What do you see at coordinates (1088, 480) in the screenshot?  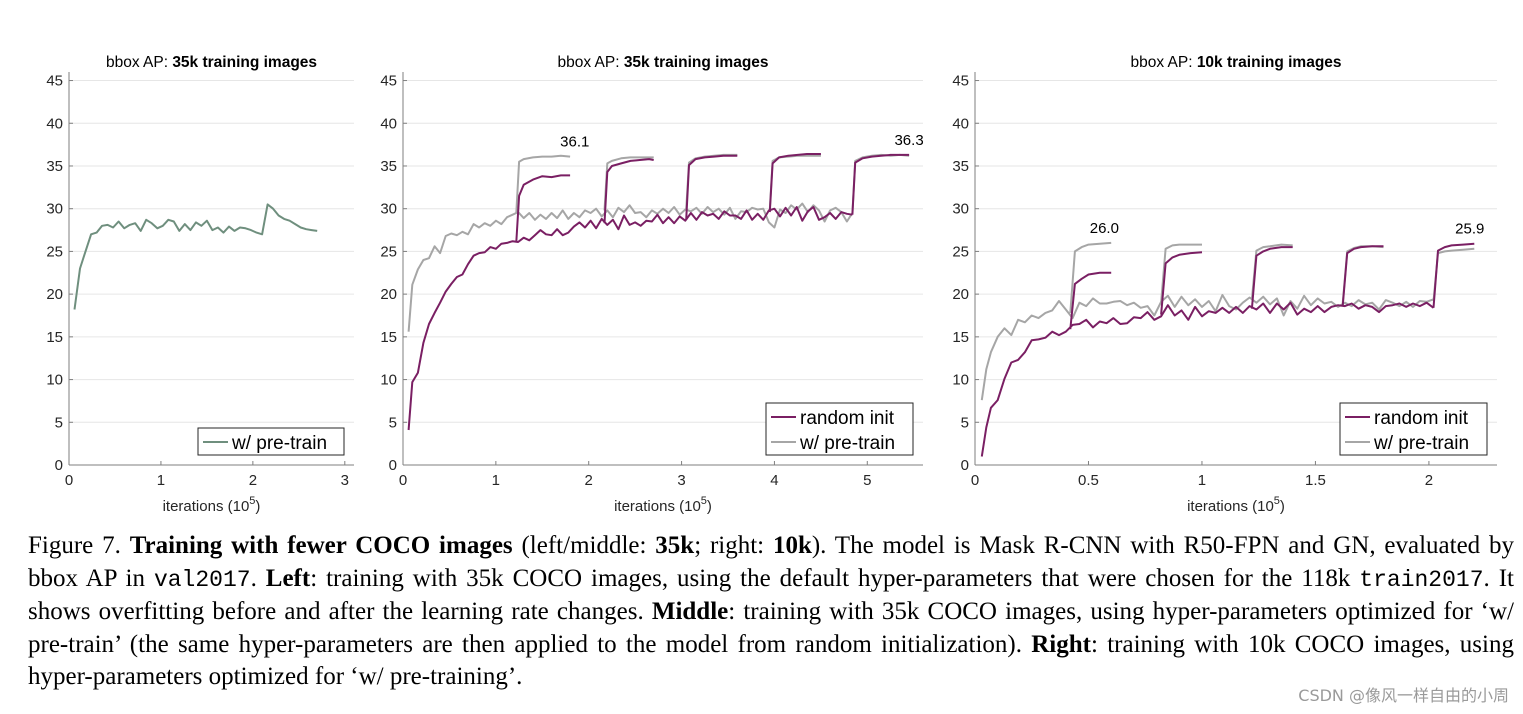 I see `x-tick-label: 0.5` at bounding box center [1088, 480].